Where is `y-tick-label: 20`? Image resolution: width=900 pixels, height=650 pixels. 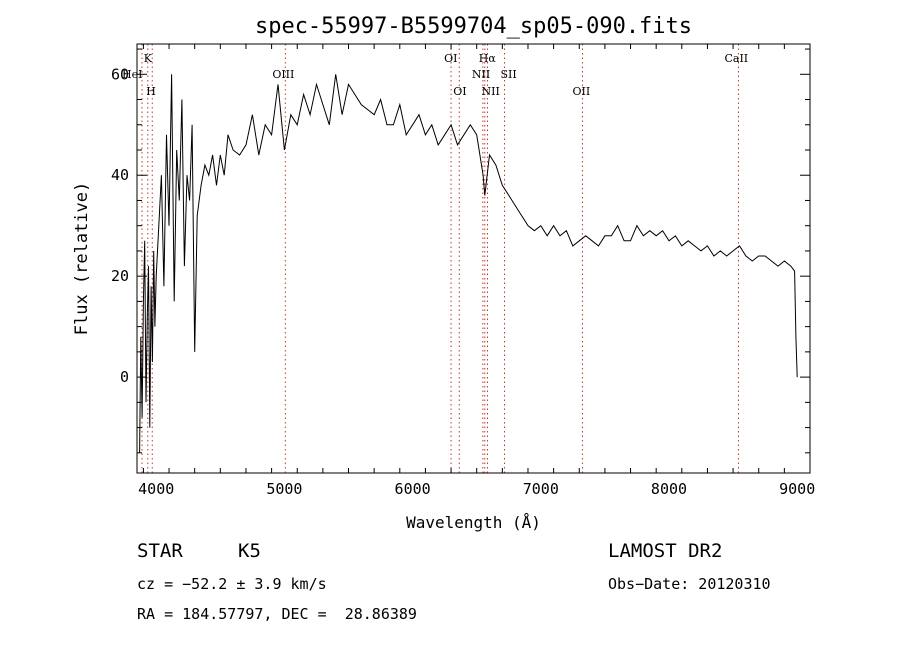 y-tick-label: 20 is located at coordinates (120, 276).